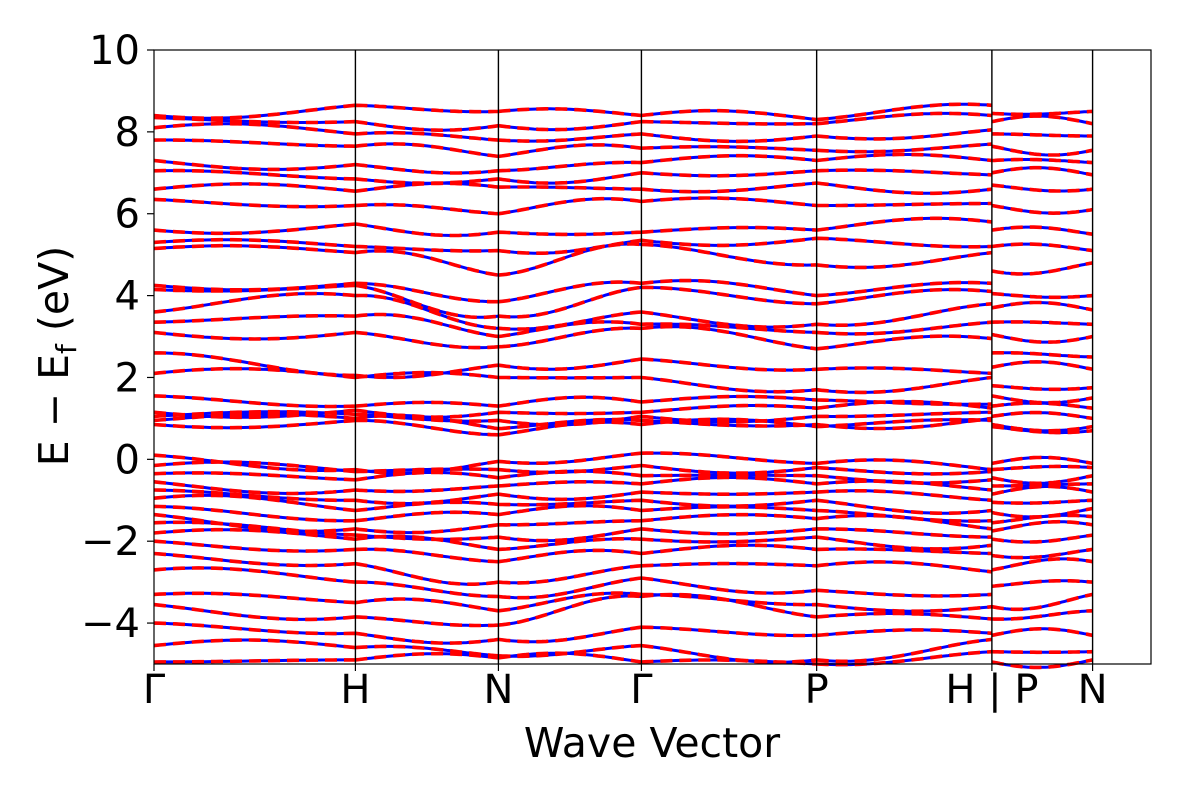 This screenshot has height=800, width=1200. Describe the element at coordinates (355, 690) in the screenshot. I see `x-tick-label: H` at that location.